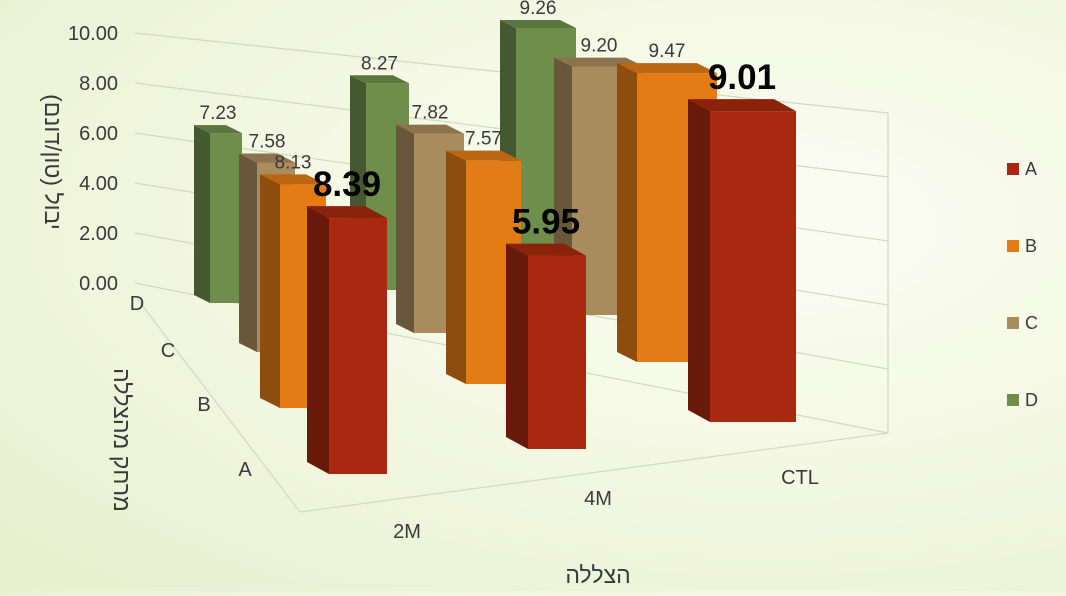  I want to click on data-label: 8.13, so click(293, 162).